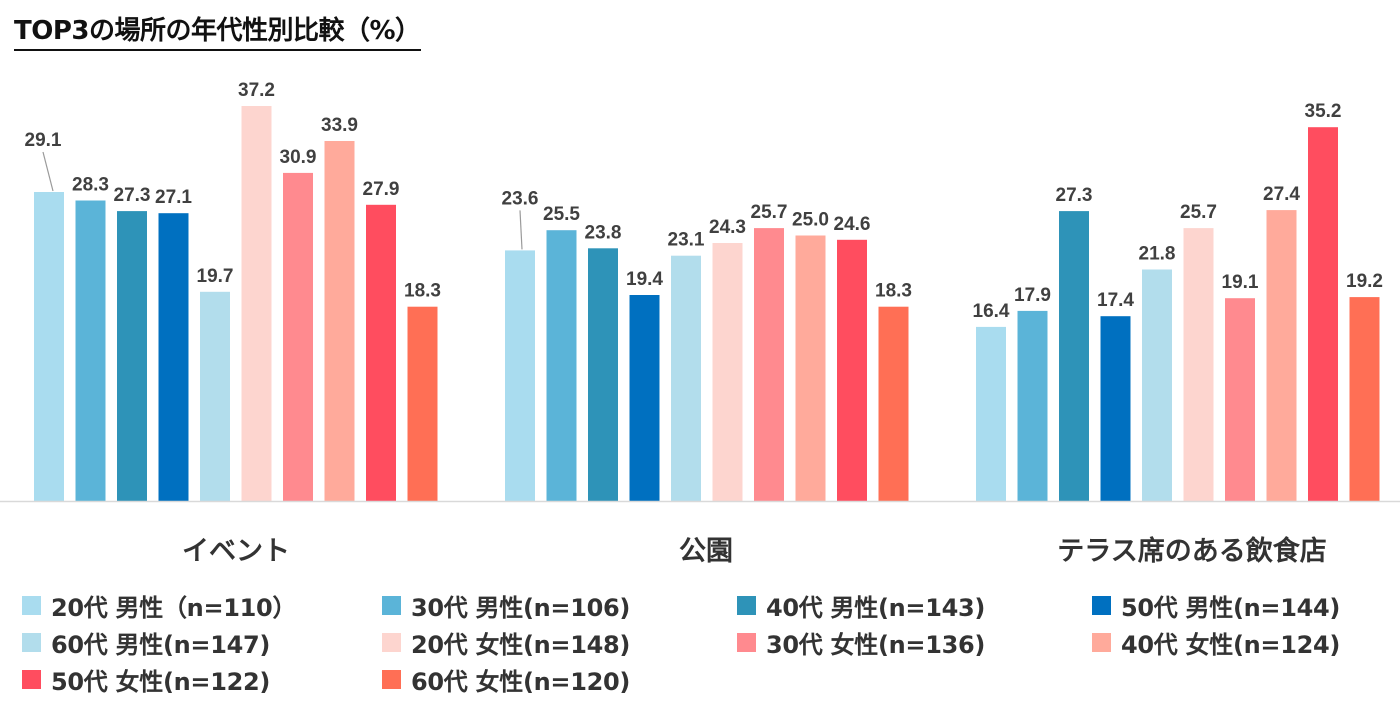  I want to click on legend-item: 50代 男性(n=144), so click(1216, 605).